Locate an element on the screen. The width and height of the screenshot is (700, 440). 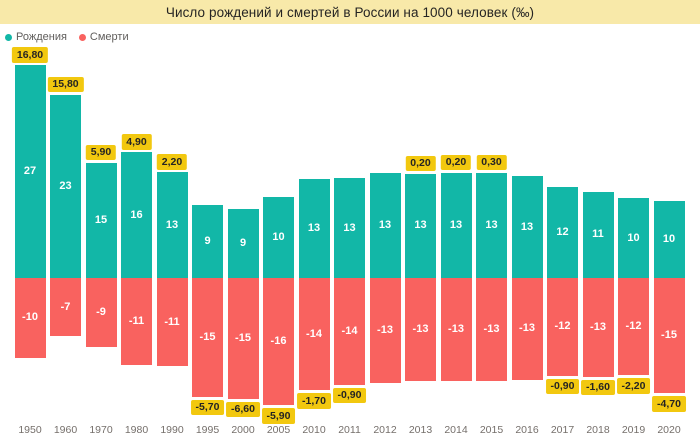
deaths-bar: -16 is located at coordinates (278, 342).